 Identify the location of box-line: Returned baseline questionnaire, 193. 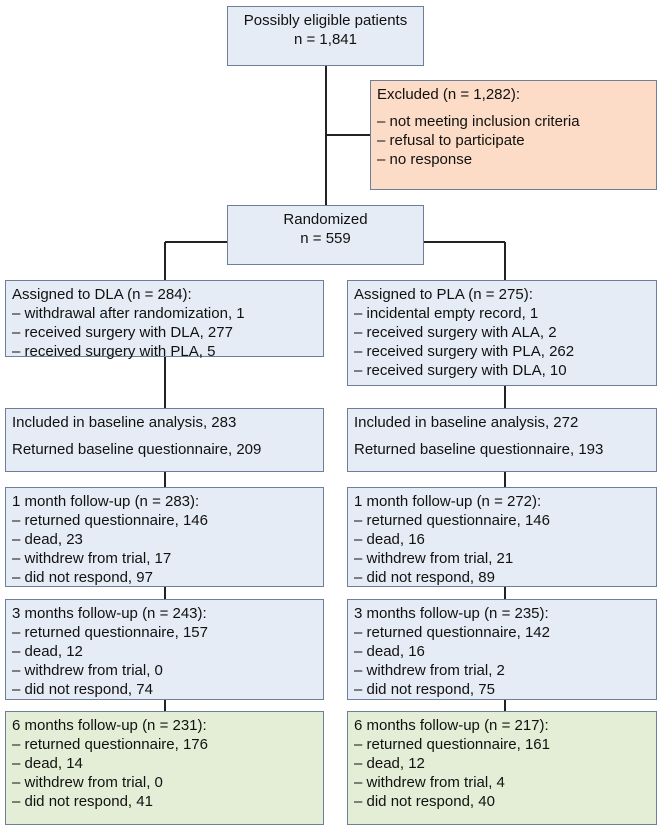
(479, 449).